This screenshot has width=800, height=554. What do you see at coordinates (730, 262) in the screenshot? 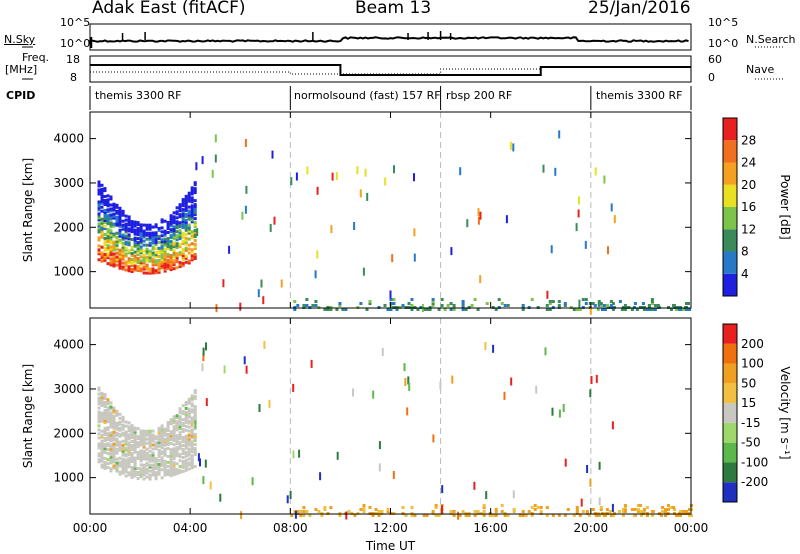
I see `colorbar-segment` at bounding box center [730, 262].